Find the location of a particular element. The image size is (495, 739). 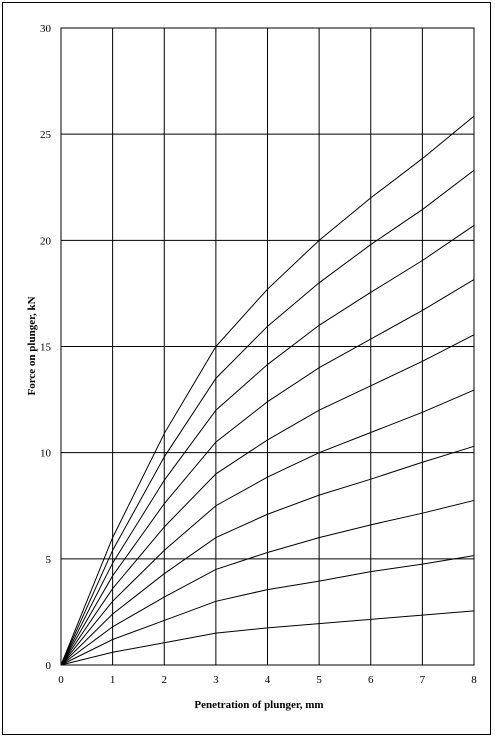

y-tick-label: 10 is located at coordinates (46, 454).